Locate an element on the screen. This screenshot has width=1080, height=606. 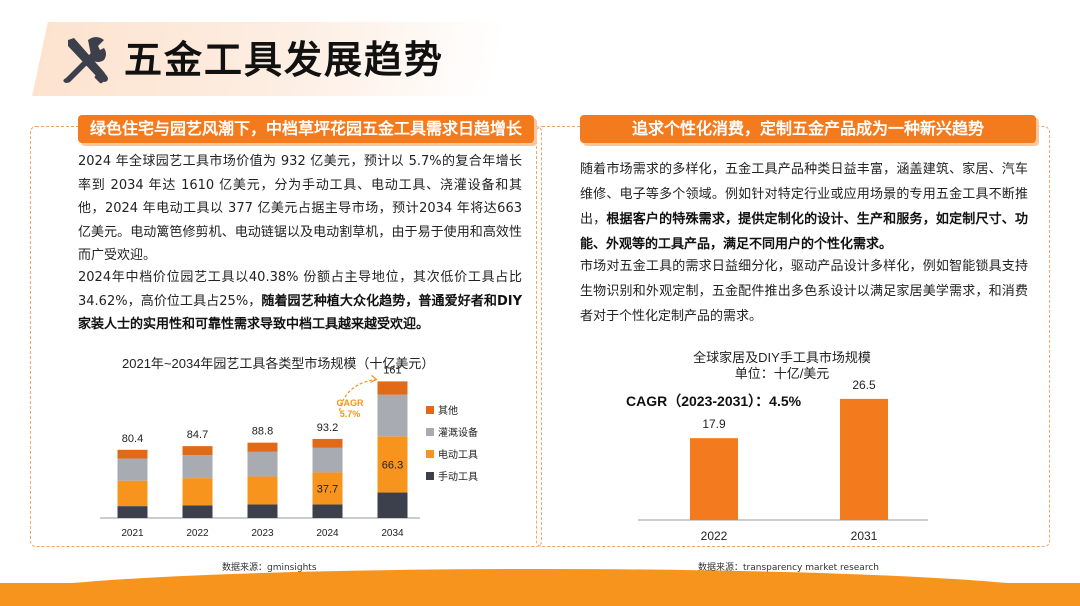
bar-segment-2021-电动工具 is located at coordinates (132, 493).